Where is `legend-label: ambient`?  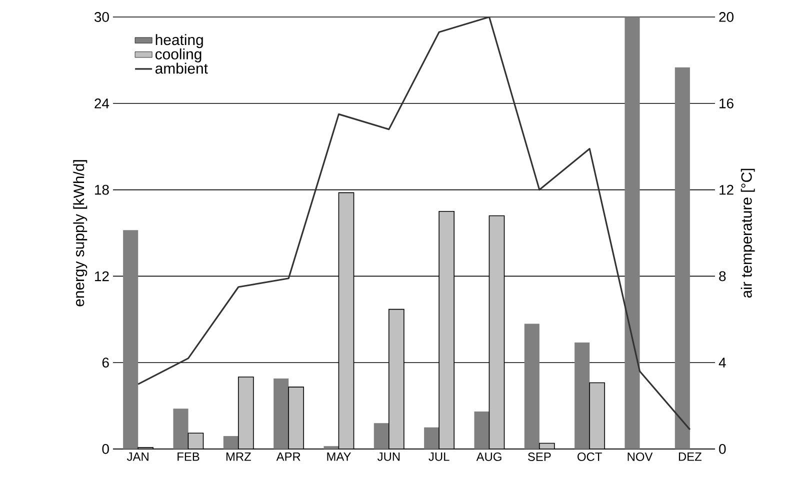 legend-label: ambient is located at coordinates (181, 68).